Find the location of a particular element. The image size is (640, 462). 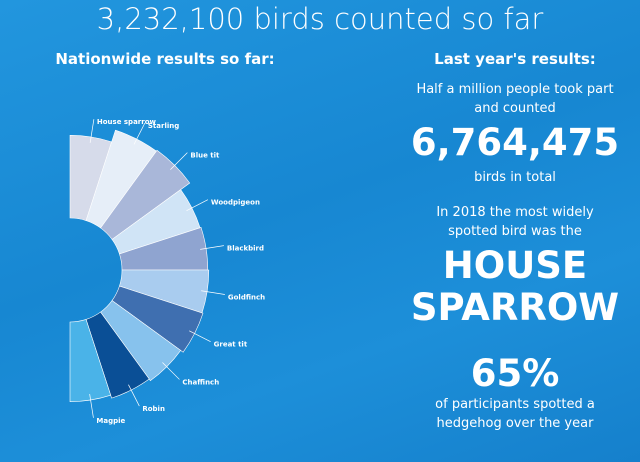

bird: HOUSE SPARROW is located at coordinates (515, 287).